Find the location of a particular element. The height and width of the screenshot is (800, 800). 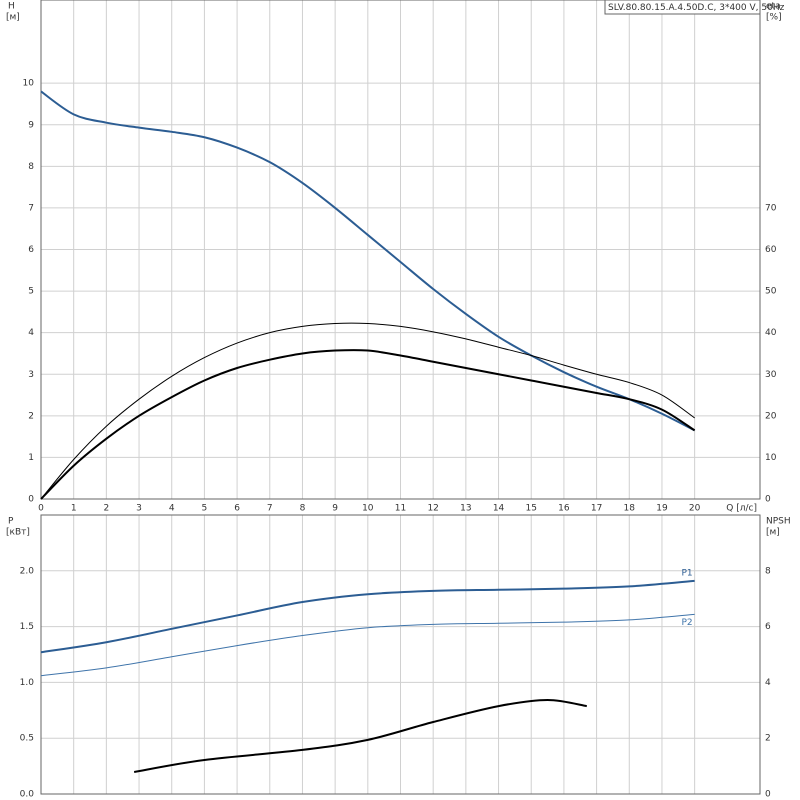

x-tick-label: 19 is located at coordinates (662, 509).